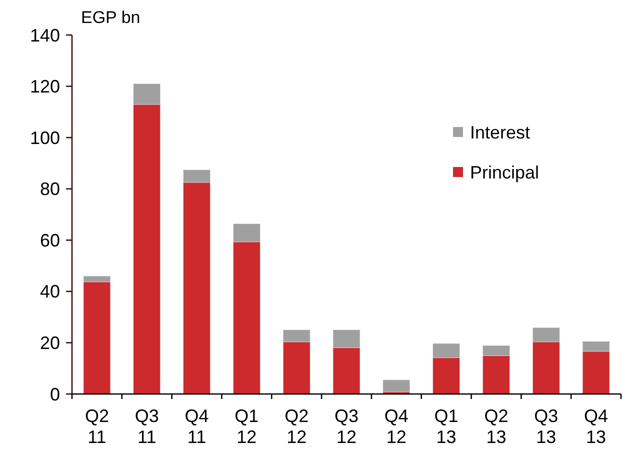 This screenshot has height=455, width=623. Describe the element at coordinates (50, 292) in the screenshot. I see `y-tick-label: 40` at that location.